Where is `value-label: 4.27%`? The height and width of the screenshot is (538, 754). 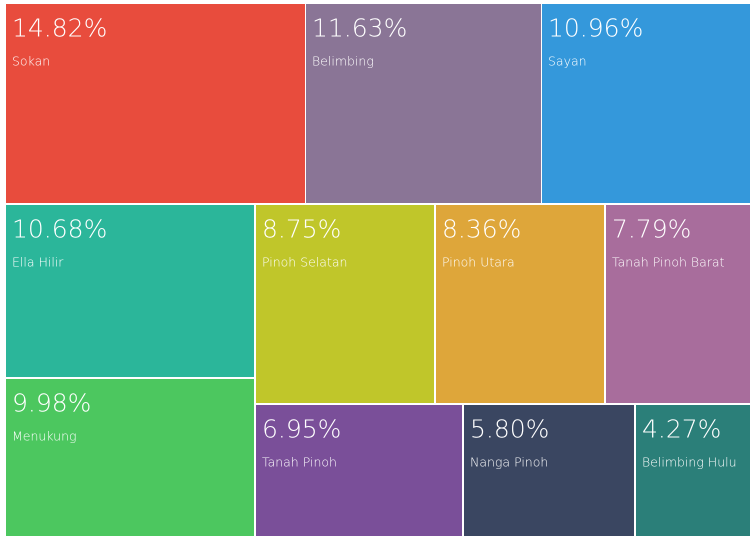 value-label: 4.27% is located at coordinates (681, 428).